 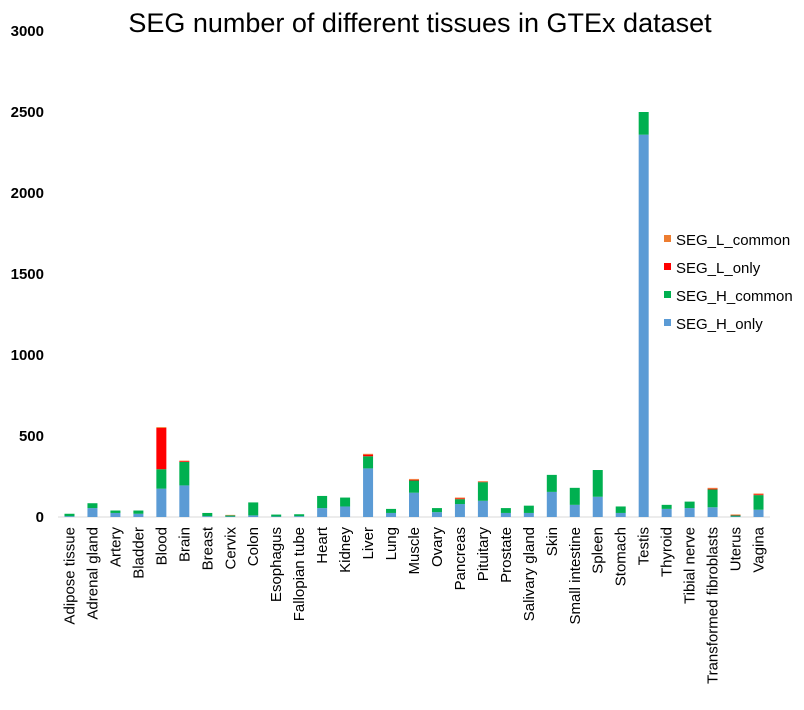 I want to click on y-tick-label: 1000, so click(x=27, y=355).